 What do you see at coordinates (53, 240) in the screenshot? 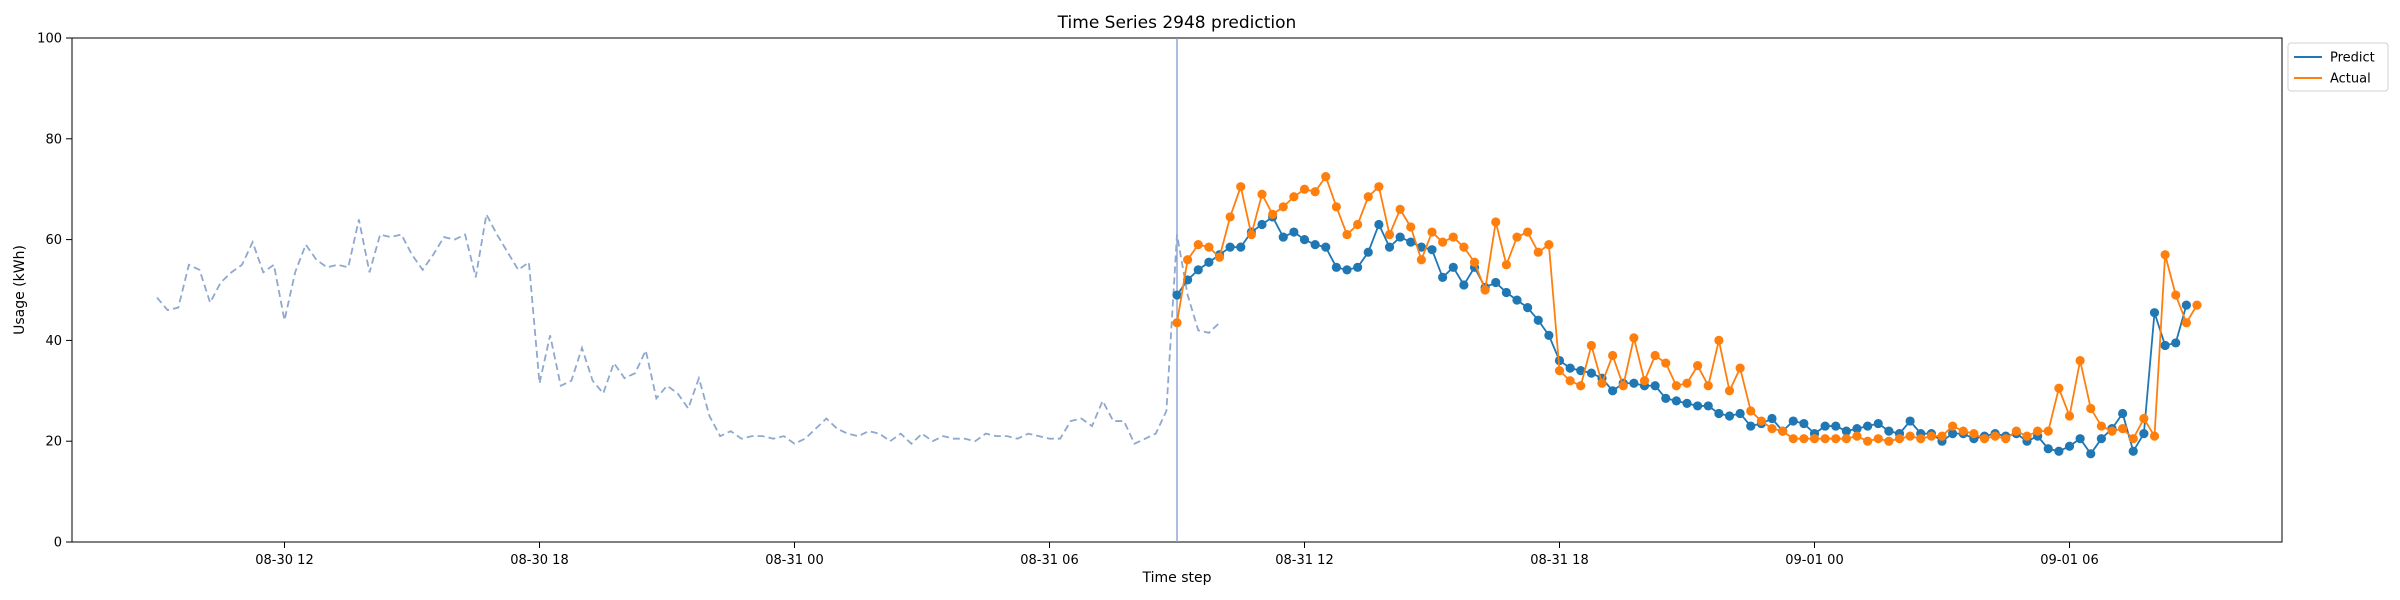
I see `y-tick-label: 60` at bounding box center [53, 240].